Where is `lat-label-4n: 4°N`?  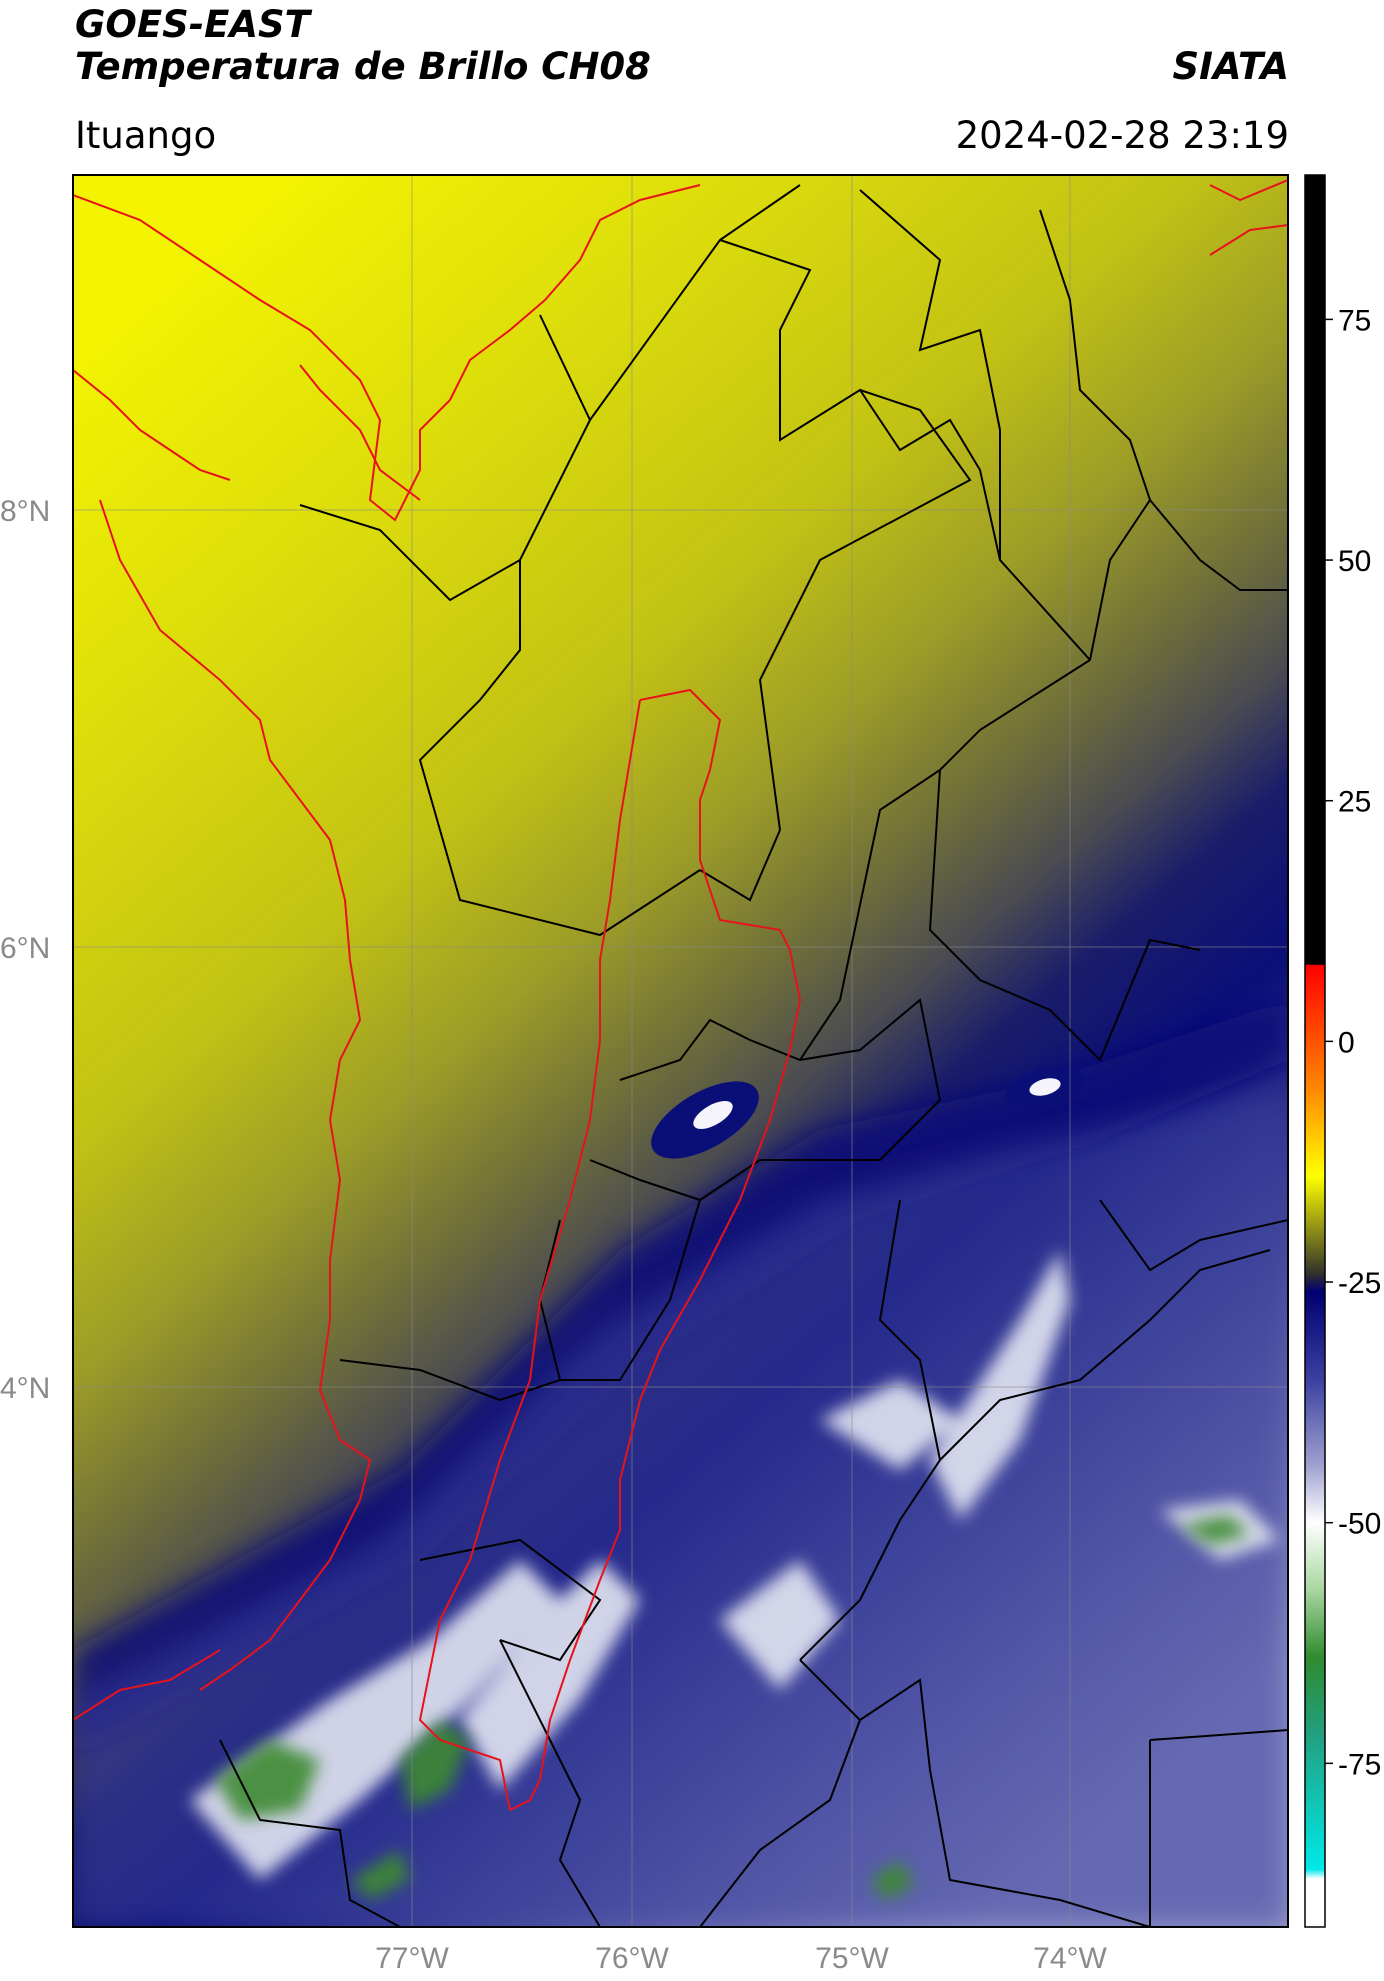 lat-label-4n: 4°N is located at coordinates (25, 1388).